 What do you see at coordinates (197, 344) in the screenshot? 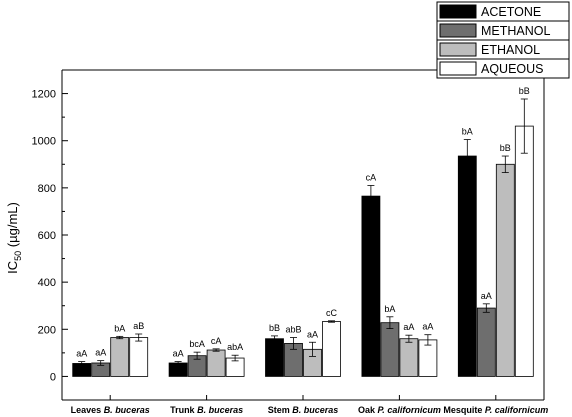
I see `data-label: bcA` at bounding box center [197, 344].